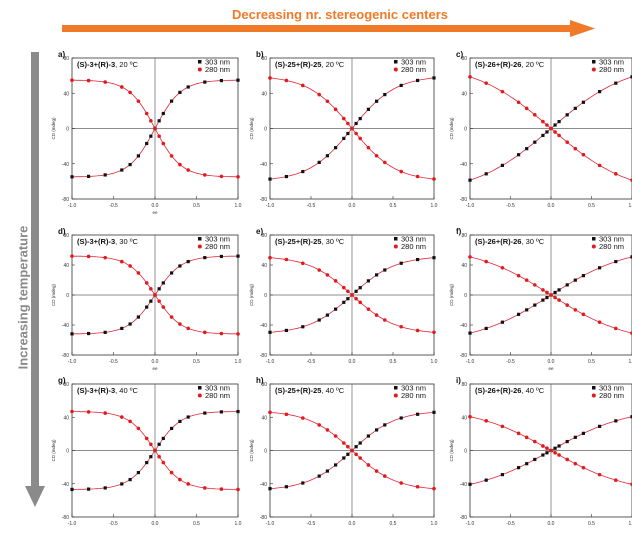  Describe the element at coordinates (630, 362) in the screenshot. I see `x-tick-label: 1.0` at that location.